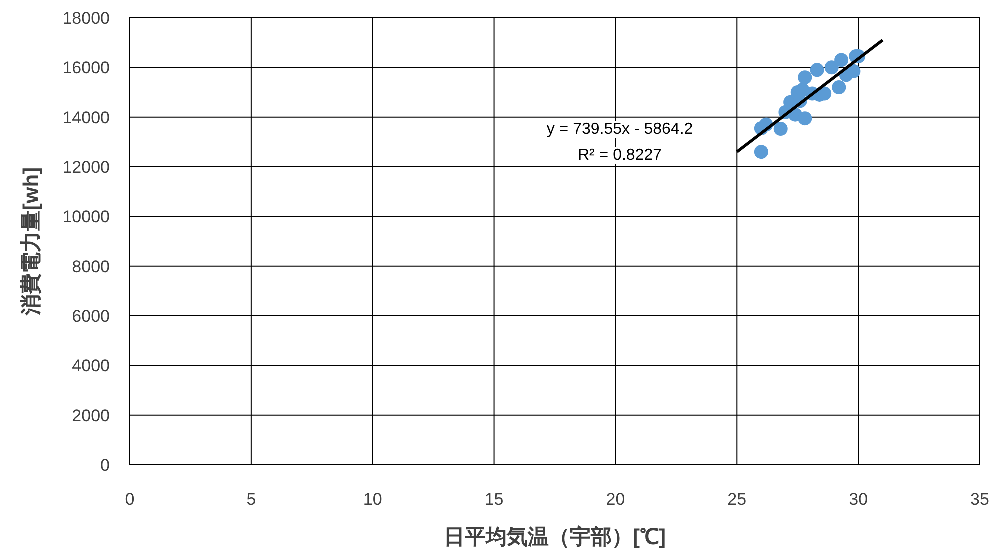 The height and width of the screenshot is (551, 997). Describe the element at coordinates (980, 499) in the screenshot. I see `x-tick-label: 35` at that location.